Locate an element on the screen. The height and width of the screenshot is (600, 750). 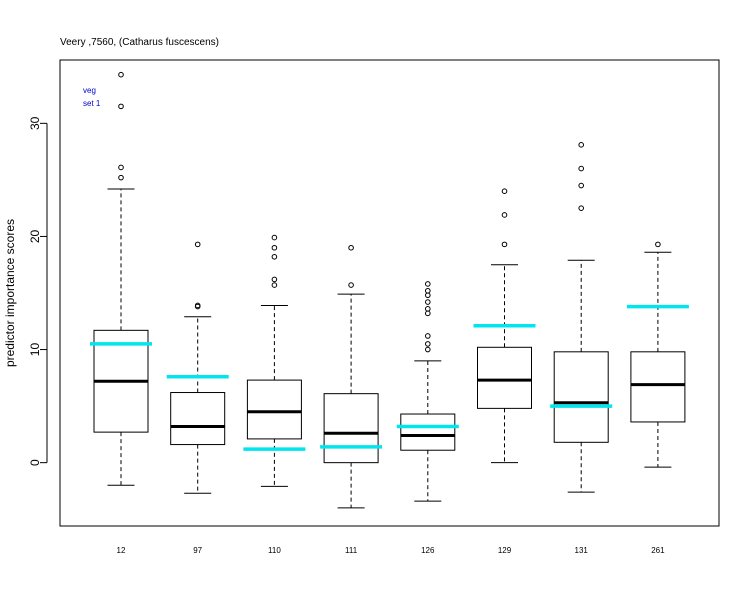
x-tick-label: 131 is located at coordinates (582, 550).